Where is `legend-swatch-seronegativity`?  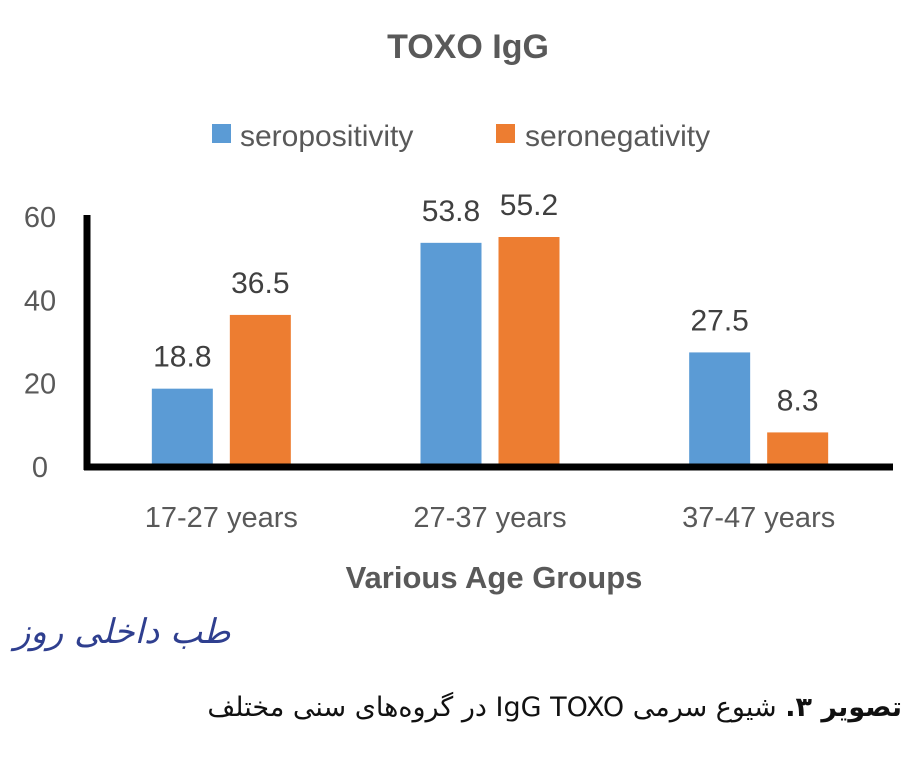
legend-swatch-seronegativity is located at coordinates (505, 133).